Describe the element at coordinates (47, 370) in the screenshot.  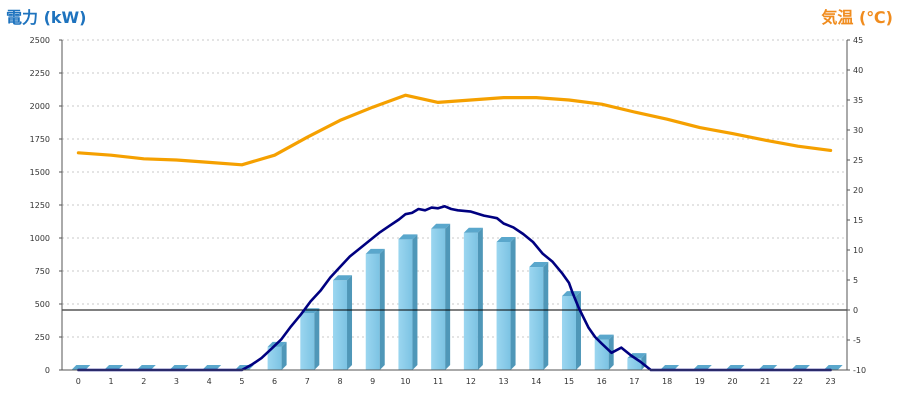
I see `left-tick-label: 0` at that location.